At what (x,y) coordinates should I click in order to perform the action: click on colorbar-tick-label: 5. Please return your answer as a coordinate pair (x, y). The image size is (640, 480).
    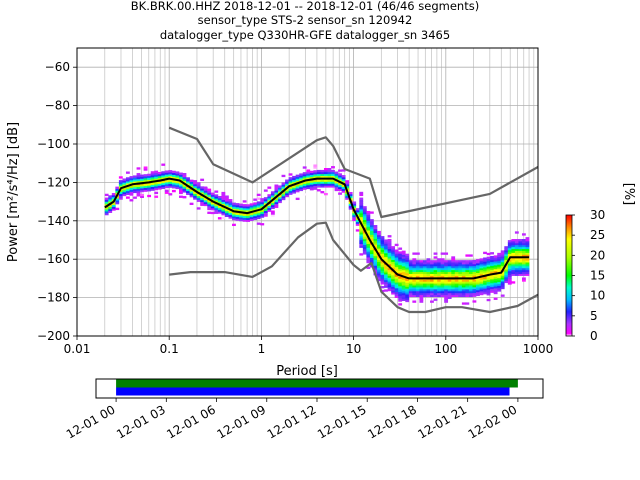
    Looking at the image, I should click on (594, 316).